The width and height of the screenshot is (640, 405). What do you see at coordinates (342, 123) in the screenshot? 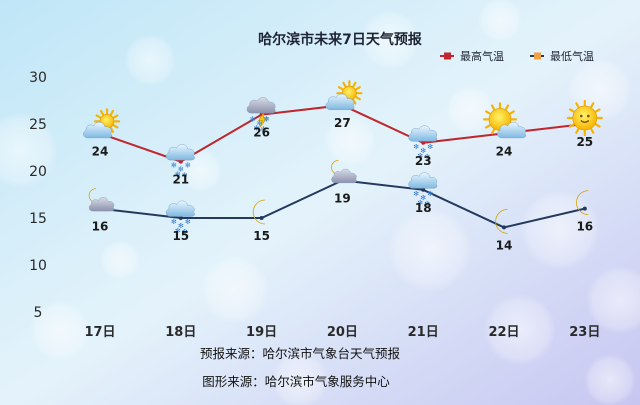
I see `data-label: 27` at bounding box center [342, 123].